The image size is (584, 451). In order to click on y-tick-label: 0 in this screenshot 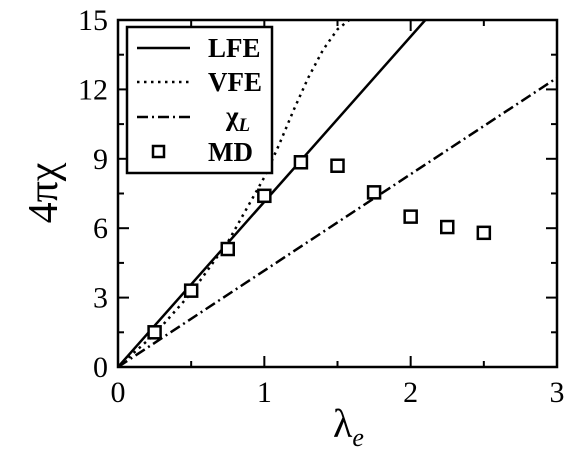, I will do `click(100, 367)`.